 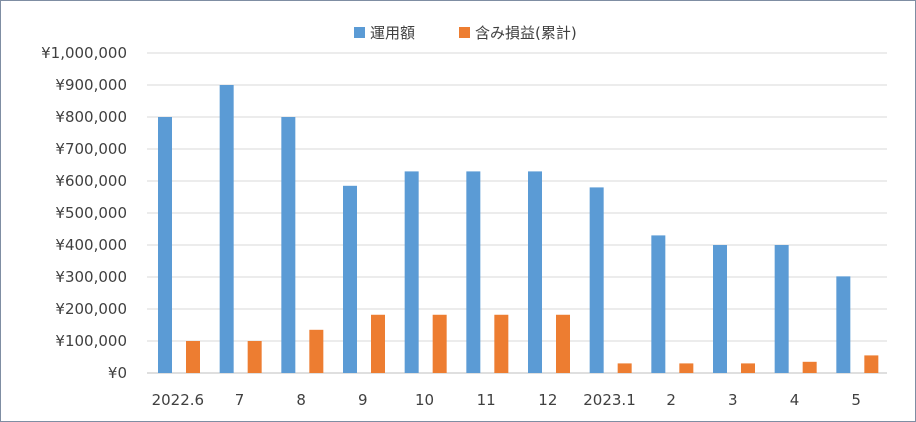 What do you see at coordinates (795, 400) in the screenshot?
I see `x-tick-label: 4` at bounding box center [795, 400].